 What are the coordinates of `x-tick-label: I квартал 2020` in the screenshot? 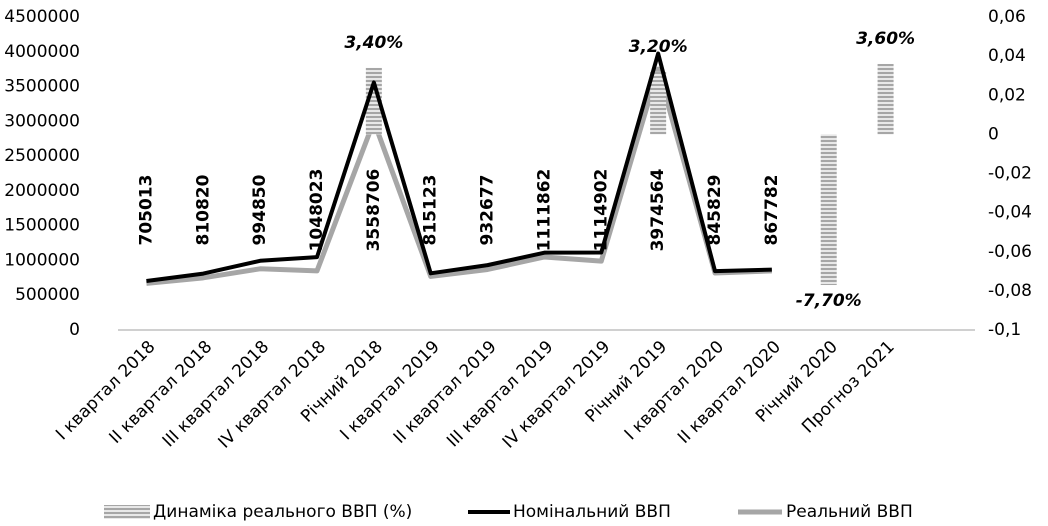 It's located at (674, 390).